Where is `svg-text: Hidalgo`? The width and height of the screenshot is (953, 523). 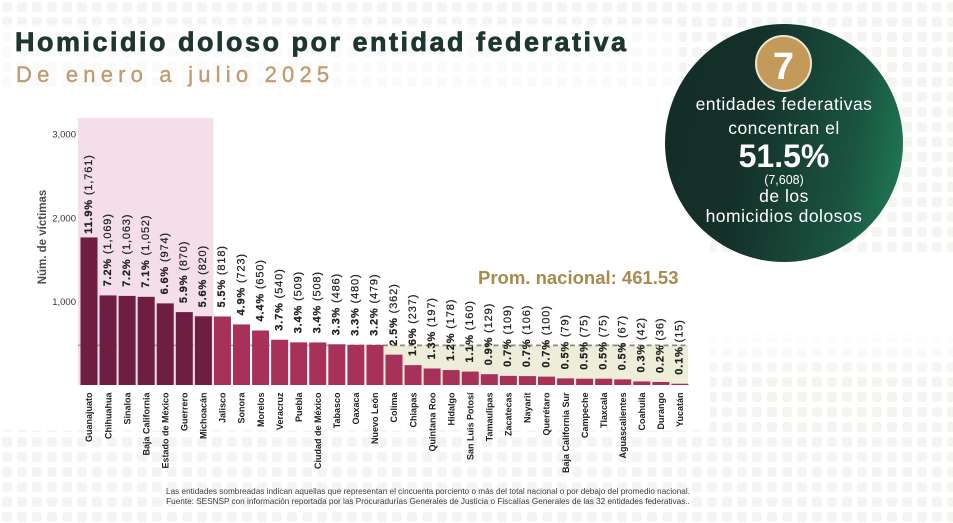
svg-text: Hidalgo is located at coordinates (451, 409).